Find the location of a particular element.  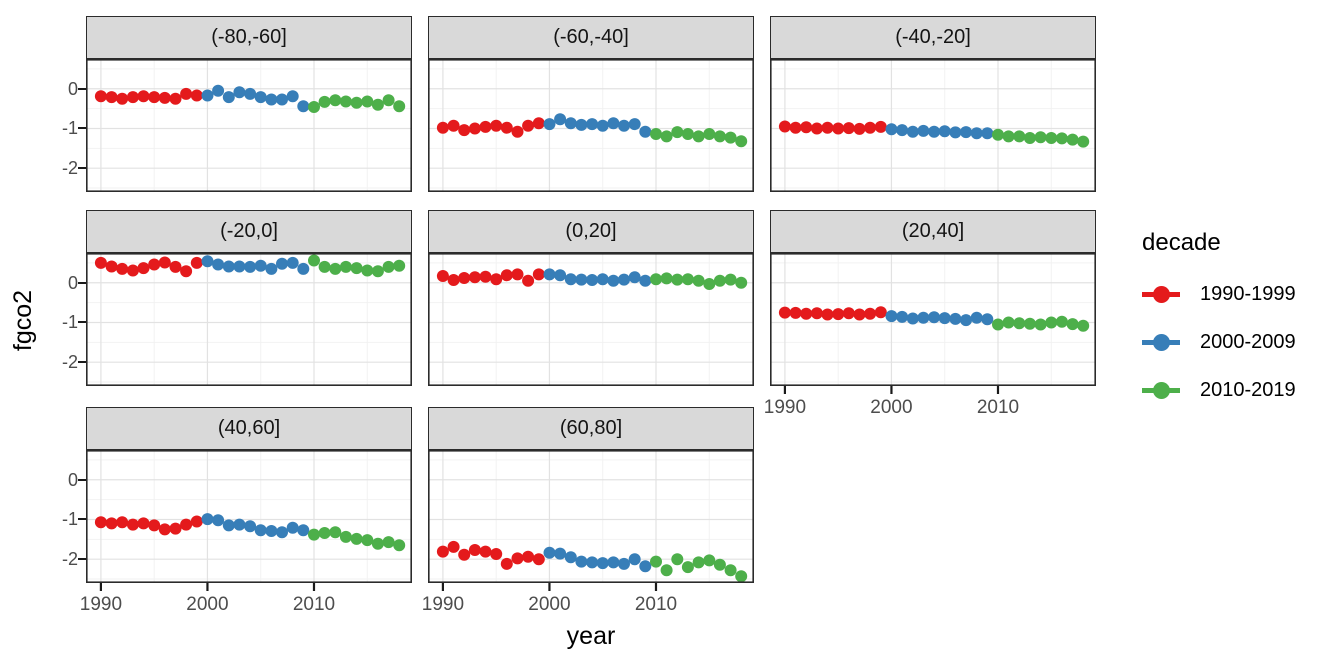

facet-strip-label: (-20,0] is located at coordinates (249, 231).